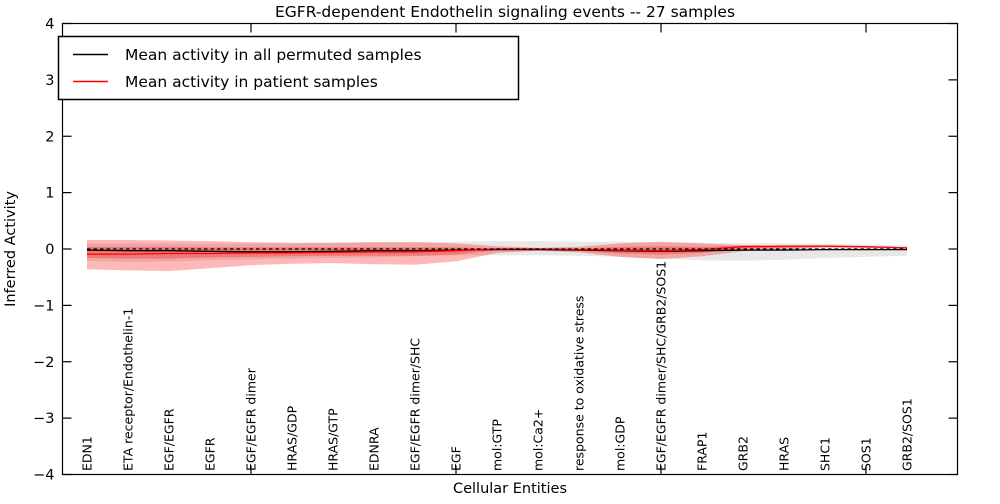  What do you see at coordinates (825, 454) in the screenshot?
I see `entity-label: SHC1` at bounding box center [825, 454].